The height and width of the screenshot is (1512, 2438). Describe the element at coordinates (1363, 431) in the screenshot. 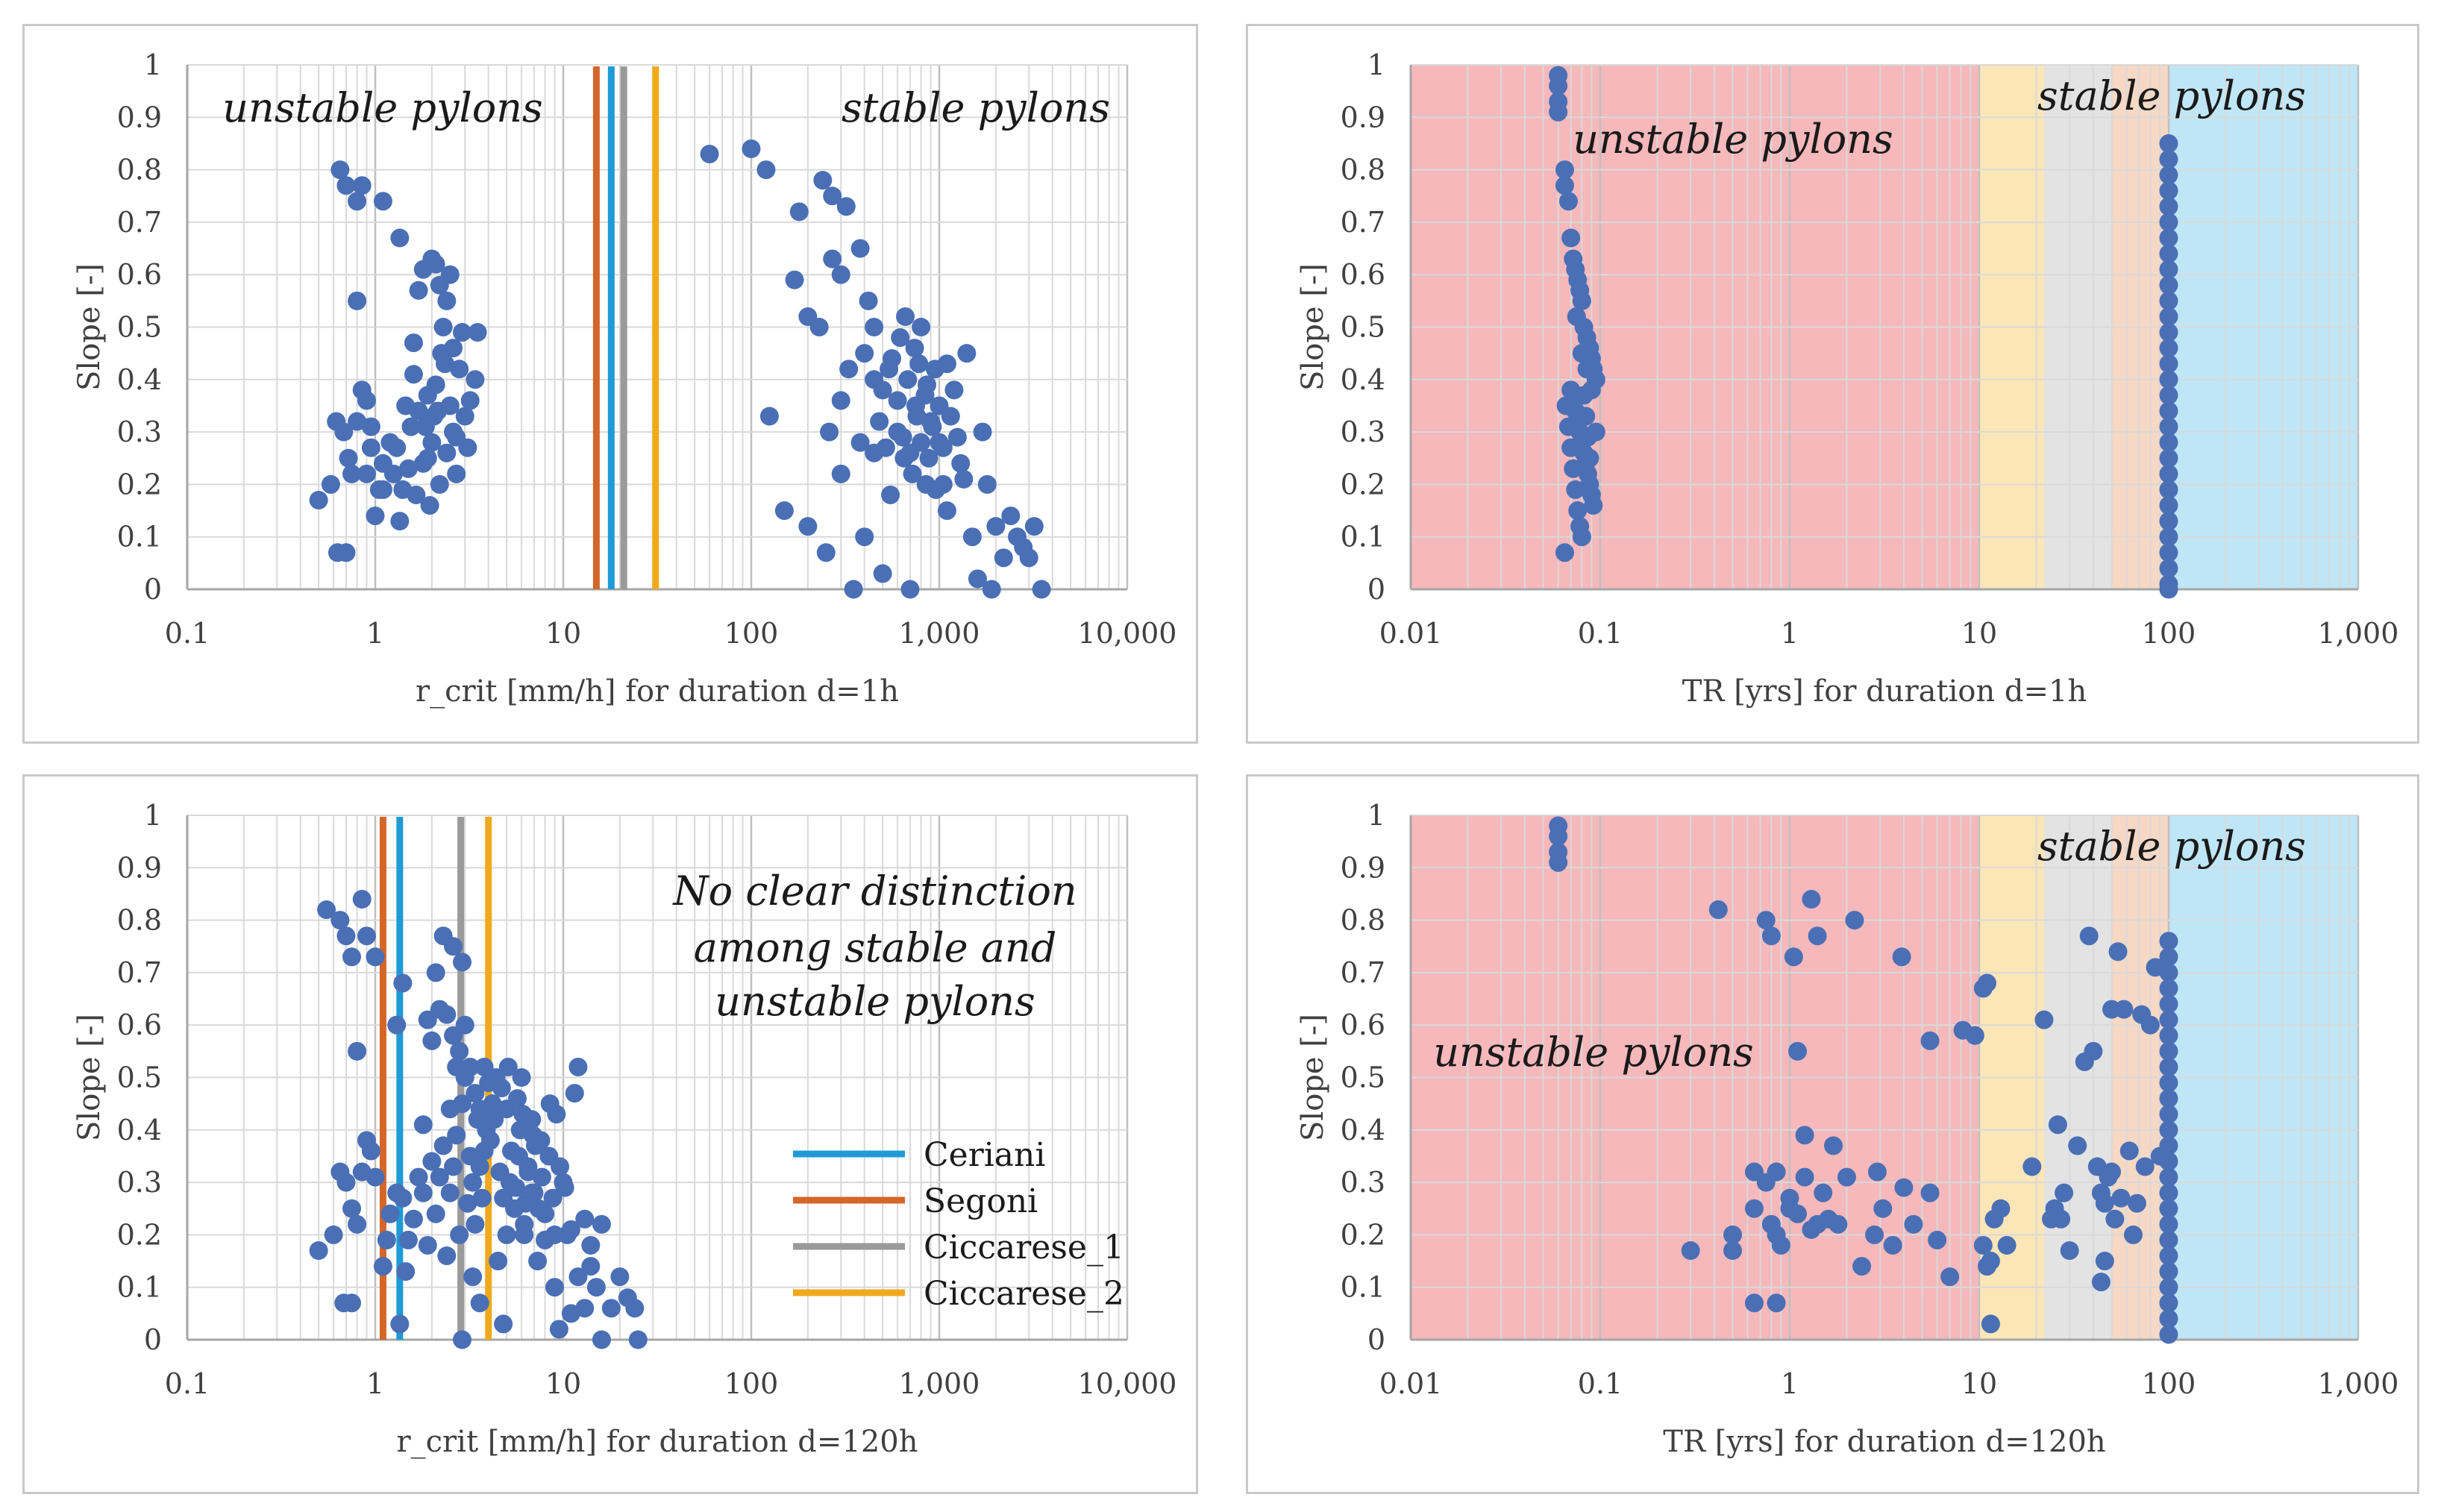

I see `y-tick-label: 0.3` at that location.